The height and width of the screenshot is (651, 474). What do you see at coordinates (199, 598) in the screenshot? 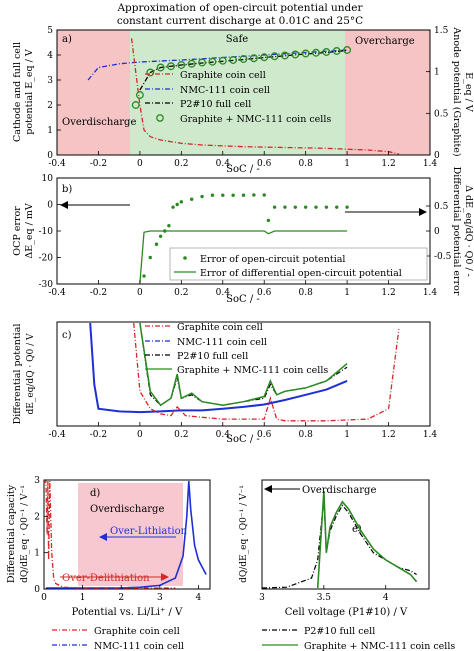
I see `x-tick-label: 4` at bounding box center [199, 598].